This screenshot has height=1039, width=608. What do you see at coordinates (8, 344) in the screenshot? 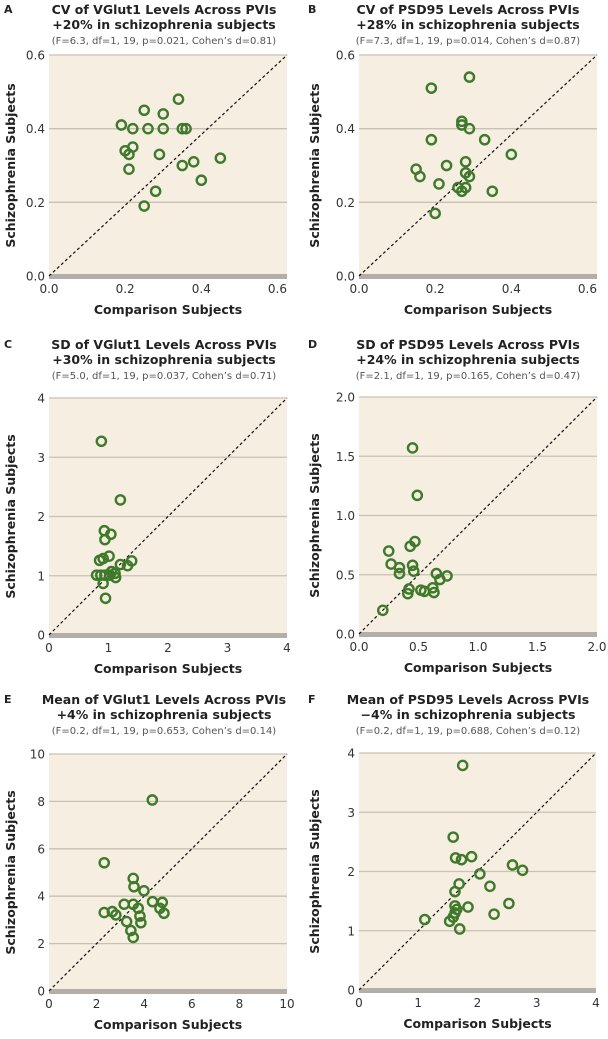
I see `panel-letter: C` at bounding box center [8, 344].